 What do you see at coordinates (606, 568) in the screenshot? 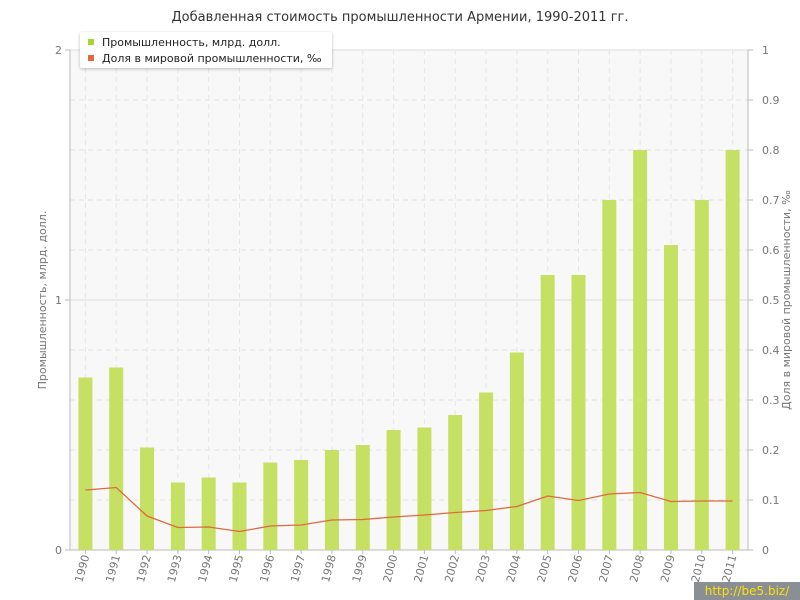
I see `x-tick-label: 2007` at bounding box center [606, 568].